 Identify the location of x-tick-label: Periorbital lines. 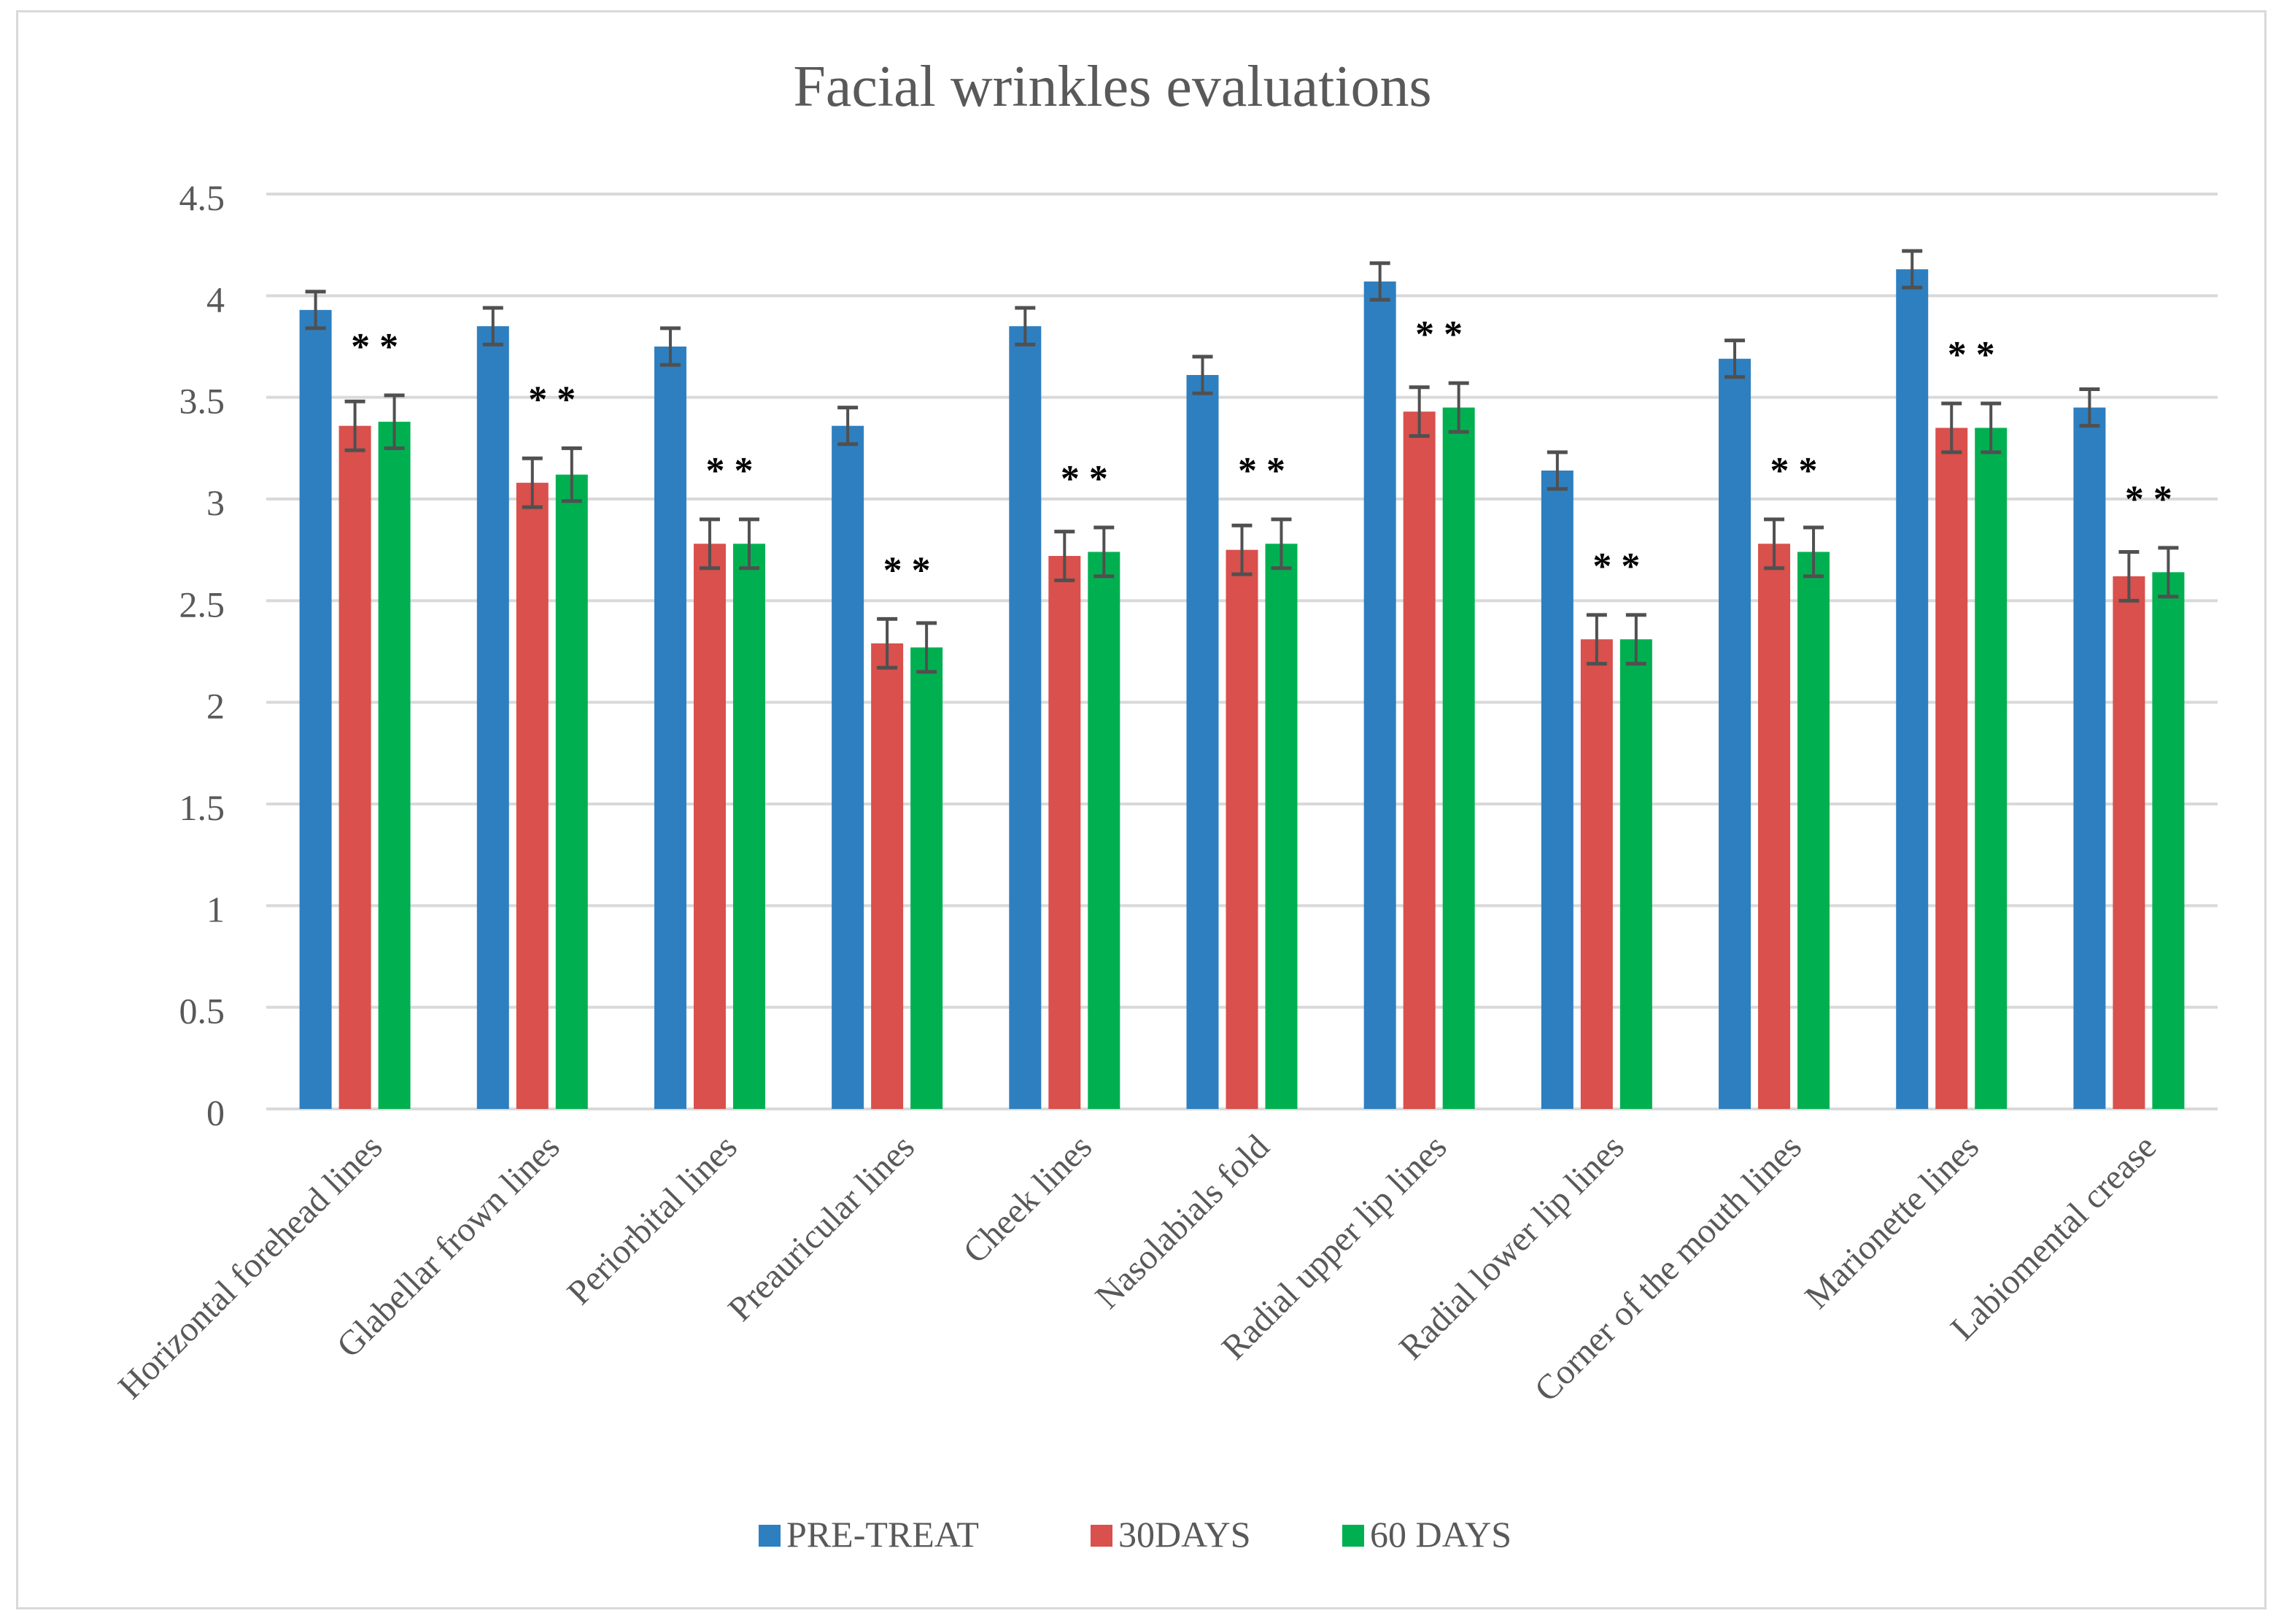
(652, 1219).